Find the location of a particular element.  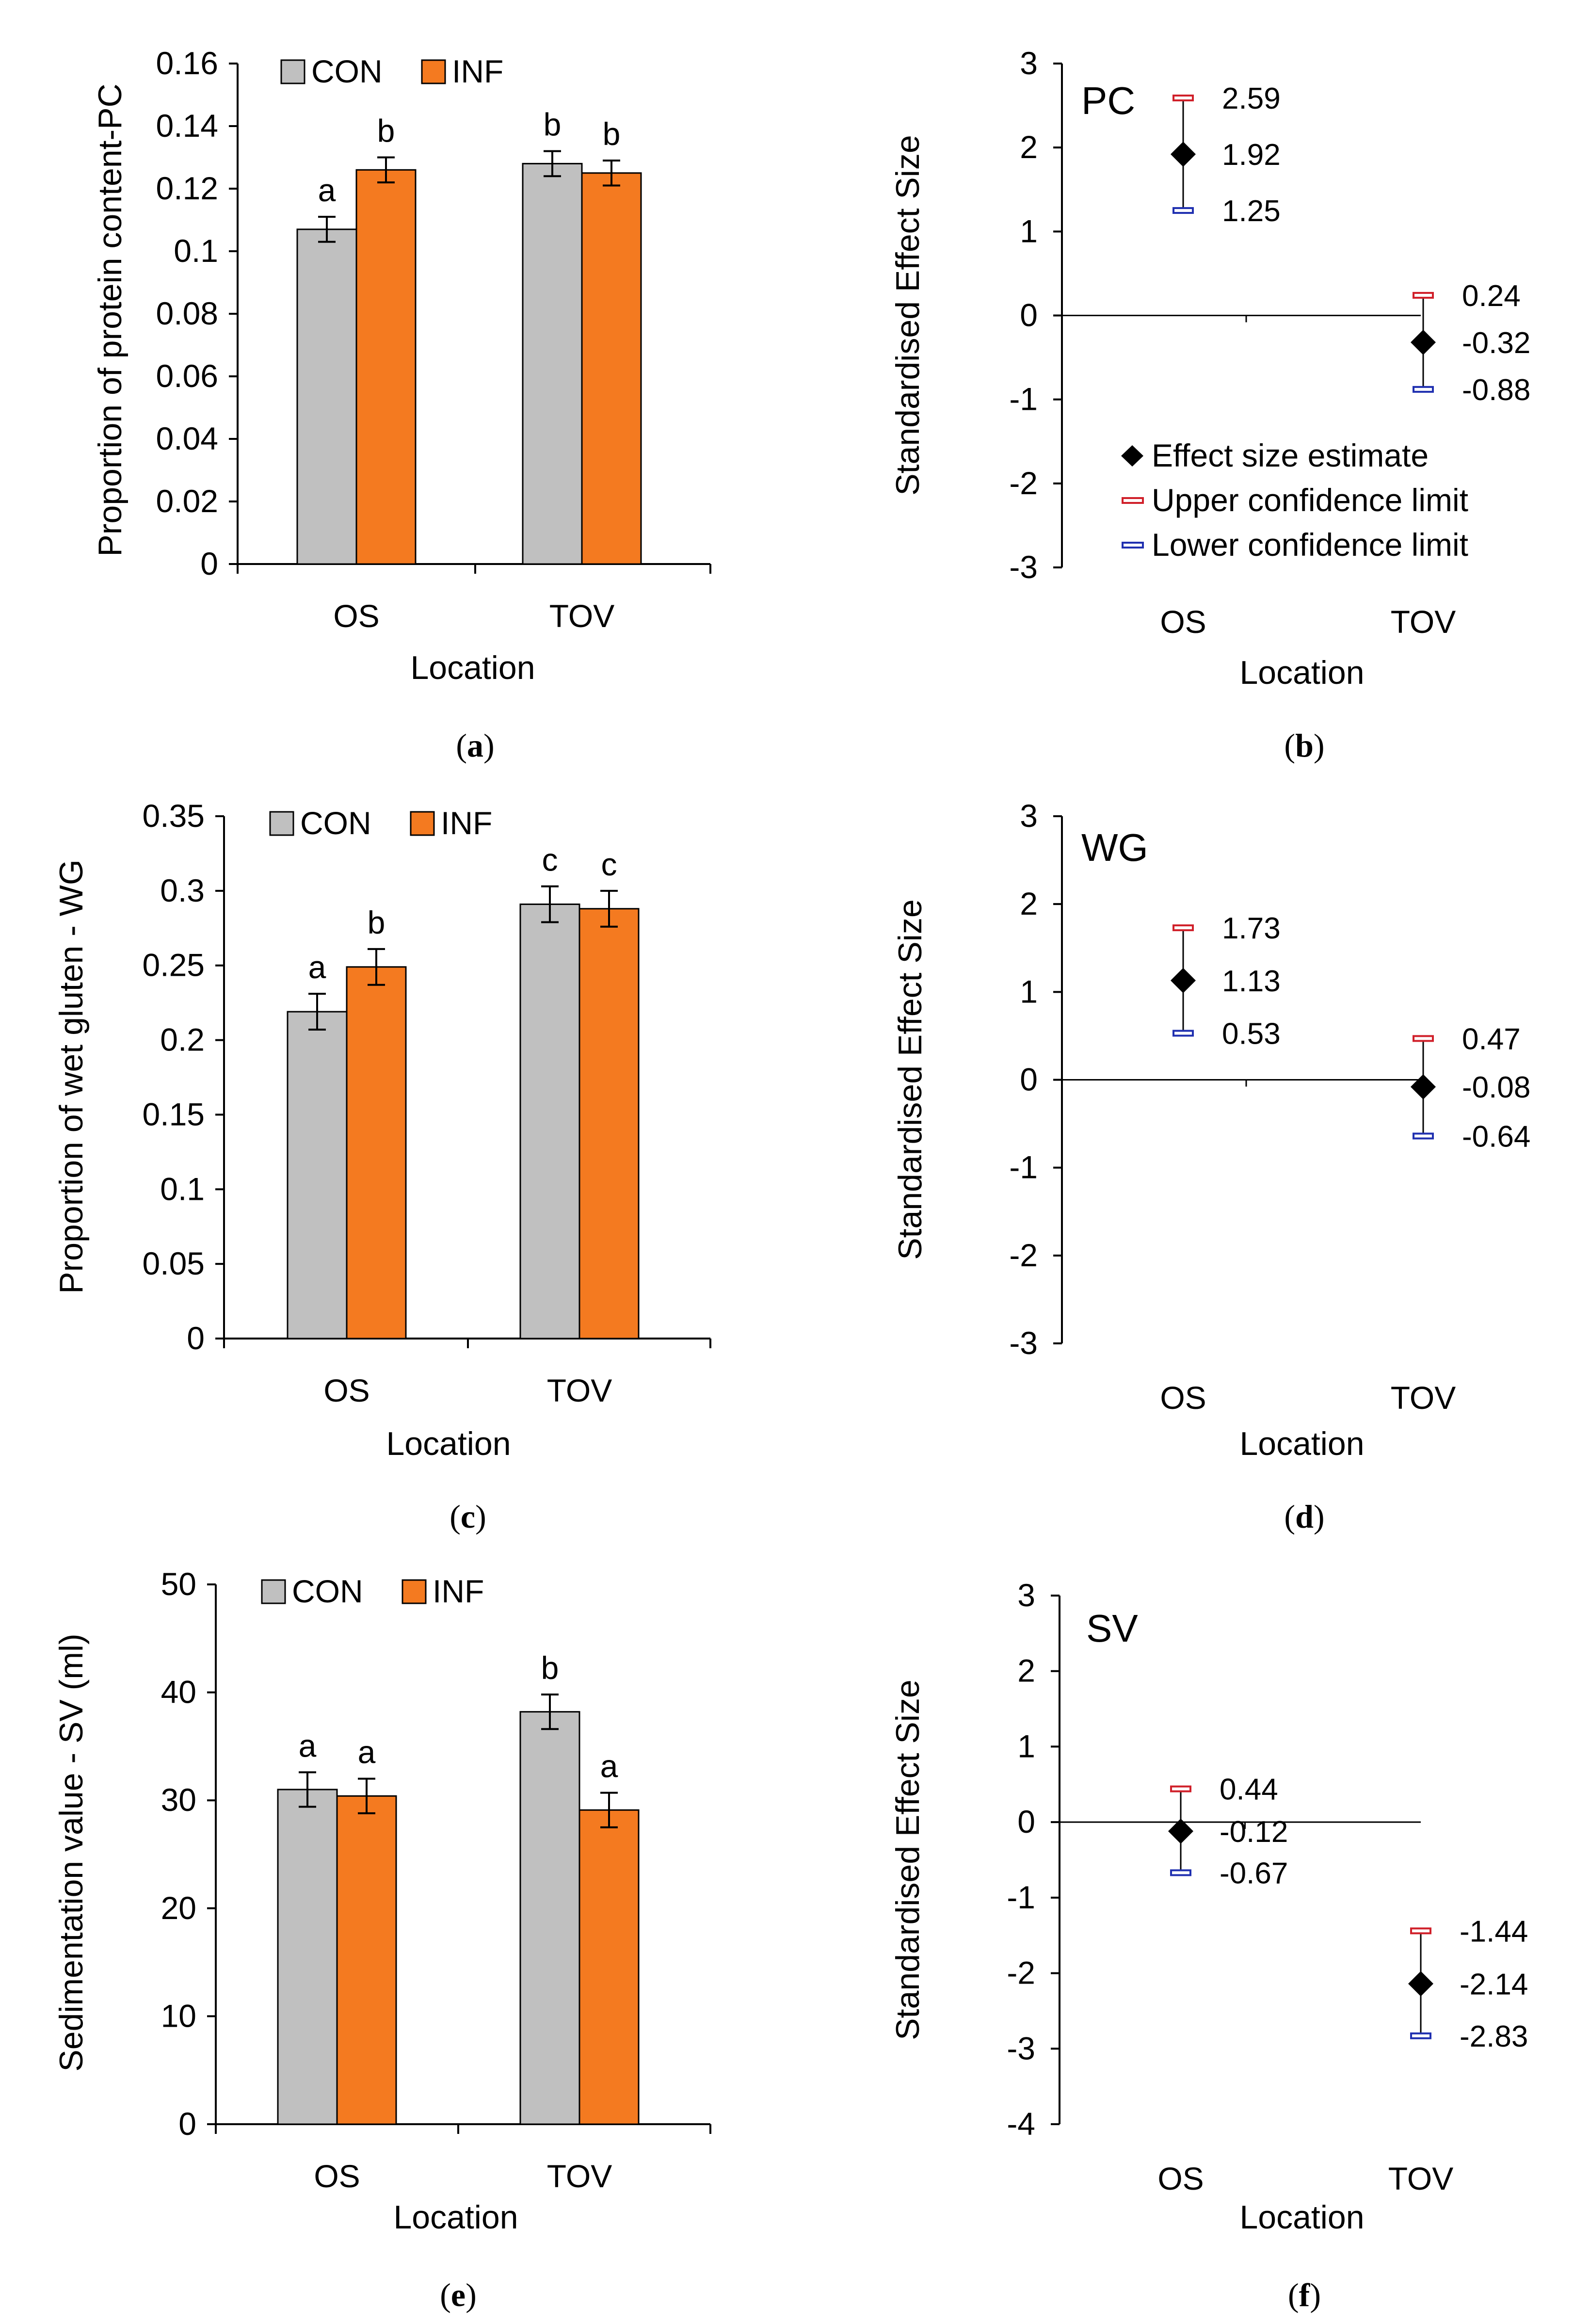

estimate-value-label: -0.08 is located at coordinates (1496, 1087).